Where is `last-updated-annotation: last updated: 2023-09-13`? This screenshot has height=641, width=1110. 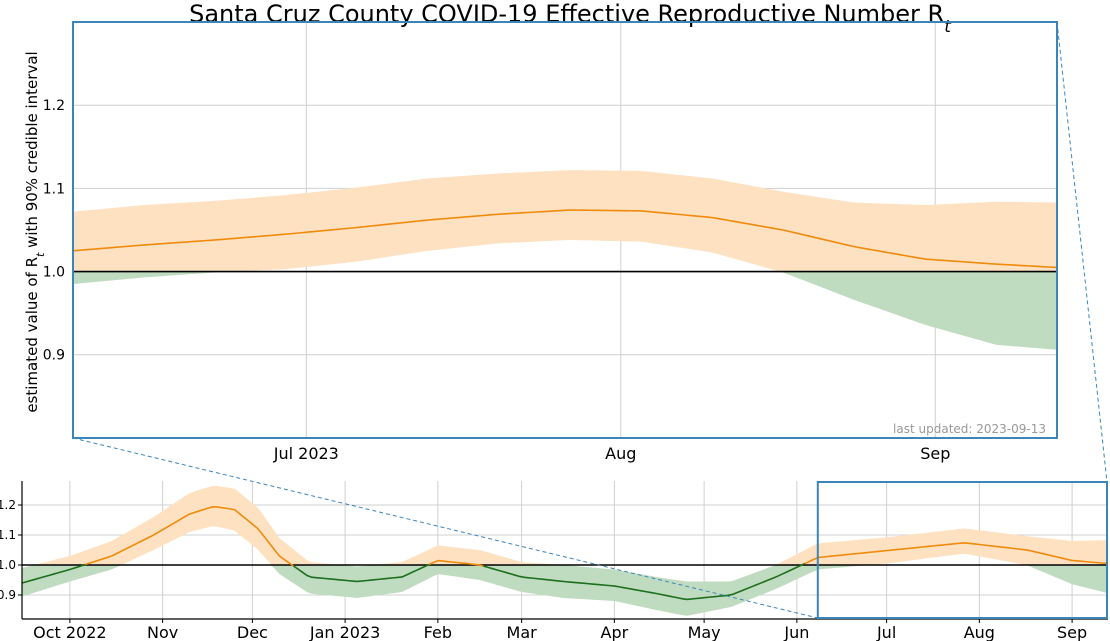
last-updated-annotation: last updated: 2023-09-13 is located at coordinates (969, 429).